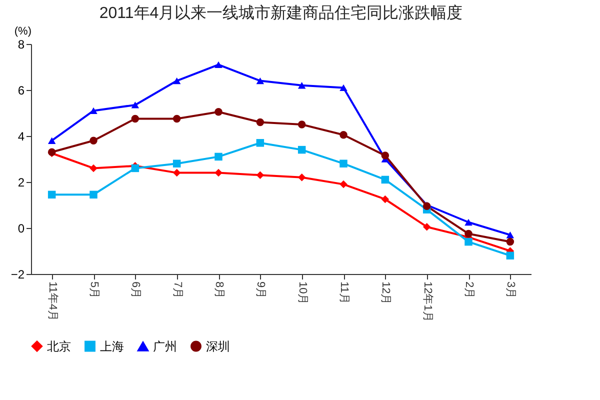 Image resolution: width=600 pixels, height=400 pixels. Describe the element at coordinates (302, 293) in the screenshot. I see `x-tick-label: 10月` at that location.